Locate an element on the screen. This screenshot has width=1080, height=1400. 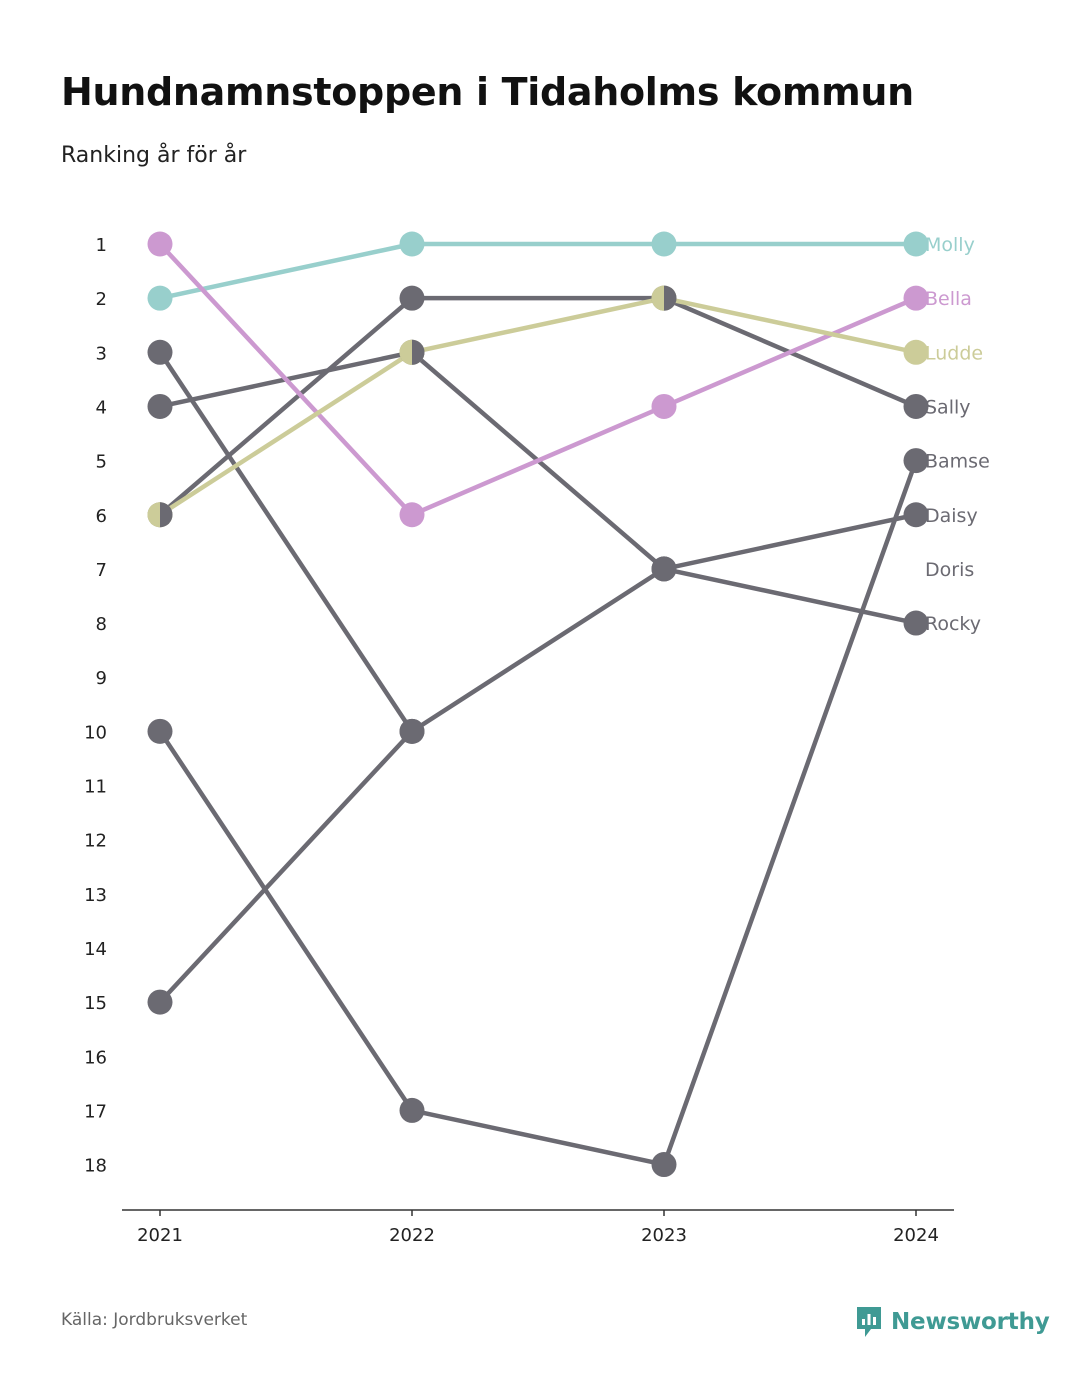
series-label-molly: Molly is located at coordinates (950, 245).